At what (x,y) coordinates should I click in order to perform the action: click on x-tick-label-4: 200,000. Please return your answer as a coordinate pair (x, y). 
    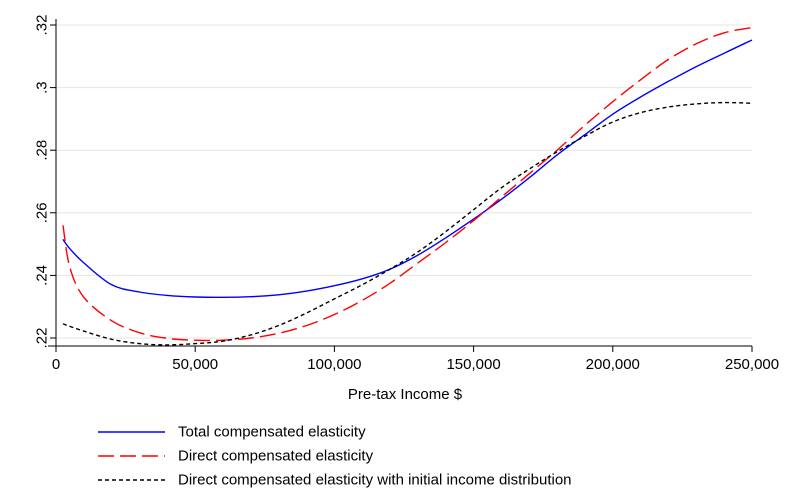
    Looking at the image, I should click on (613, 364).